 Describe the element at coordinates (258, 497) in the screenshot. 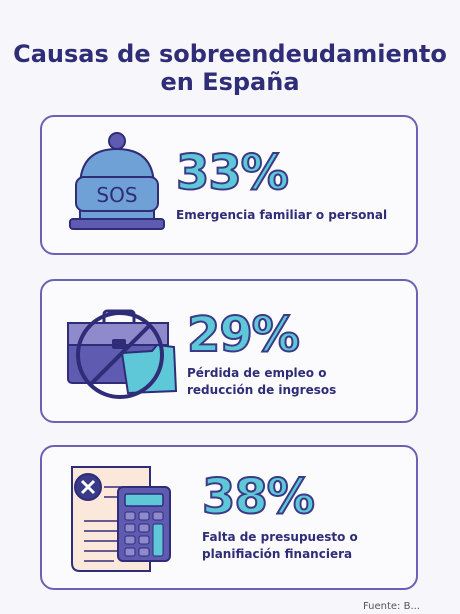

I see `percent-value: 38%` at that location.